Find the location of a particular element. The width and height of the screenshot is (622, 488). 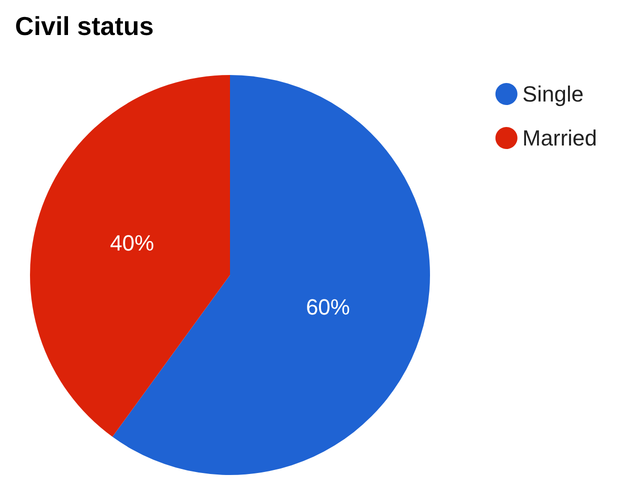

data-label: 60% is located at coordinates (328, 307).